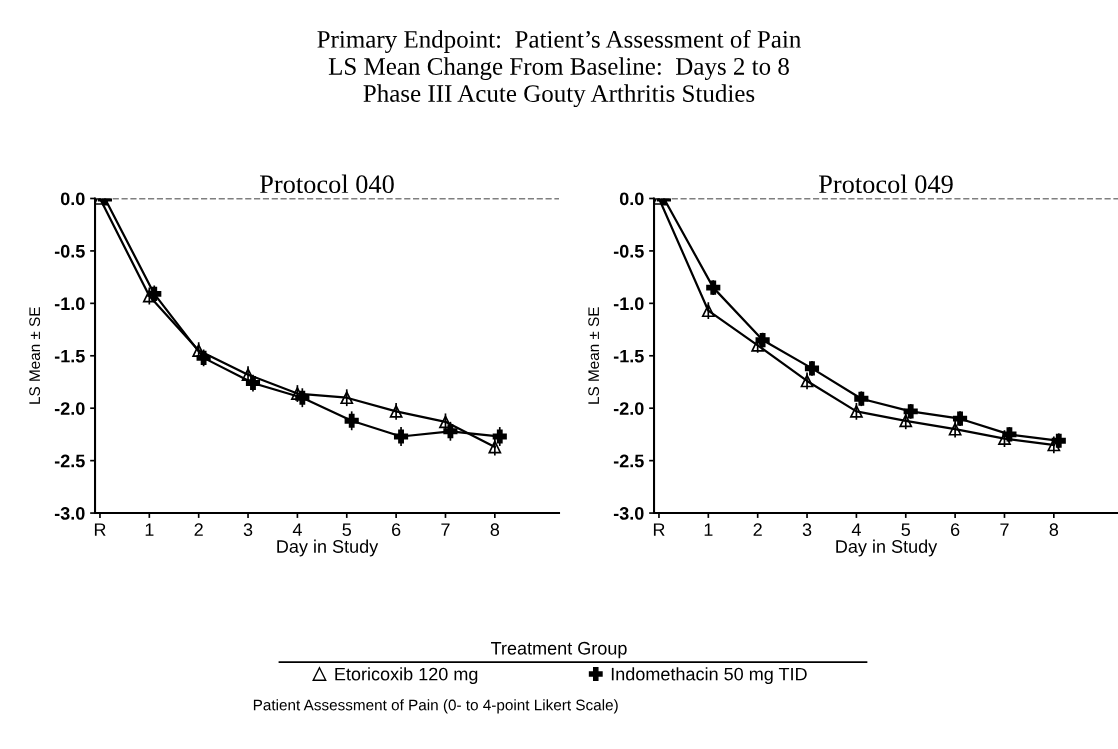 This screenshot has height=749, width=1118. Describe the element at coordinates (435, 706) in the screenshot. I see `text: Patient Assessment of Pain (0- to 4-point Likert Scale)` at that location.